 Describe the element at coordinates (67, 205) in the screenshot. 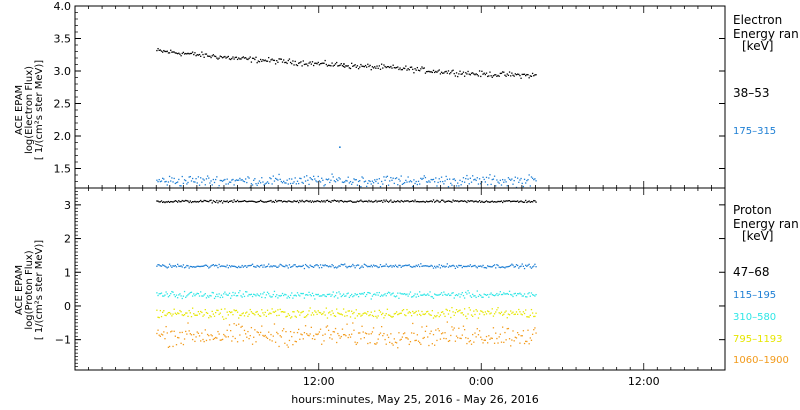

I see `y-tick-label: 3` at that location.